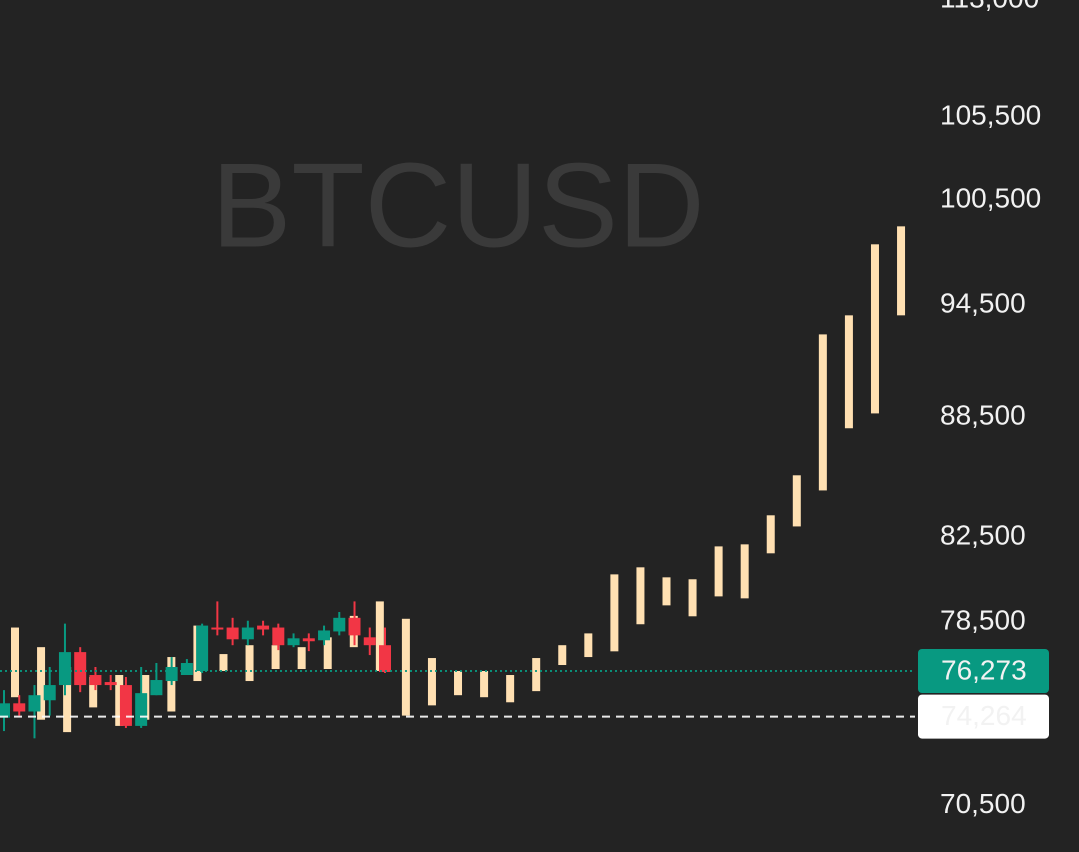 This screenshot has height=852, width=1079. Describe the element at coordinates (457, 206) in the screenshot. I see `watermark-title: BTCUSD` at that location.